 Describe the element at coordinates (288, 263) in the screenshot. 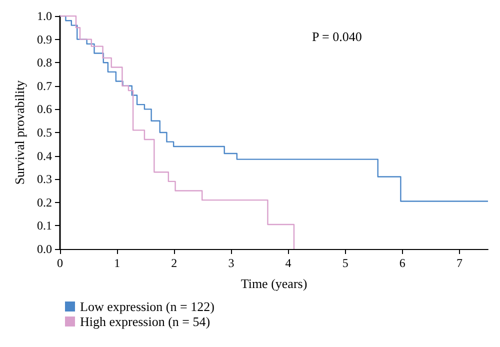

I see `x-tick-label: 4` at that location.